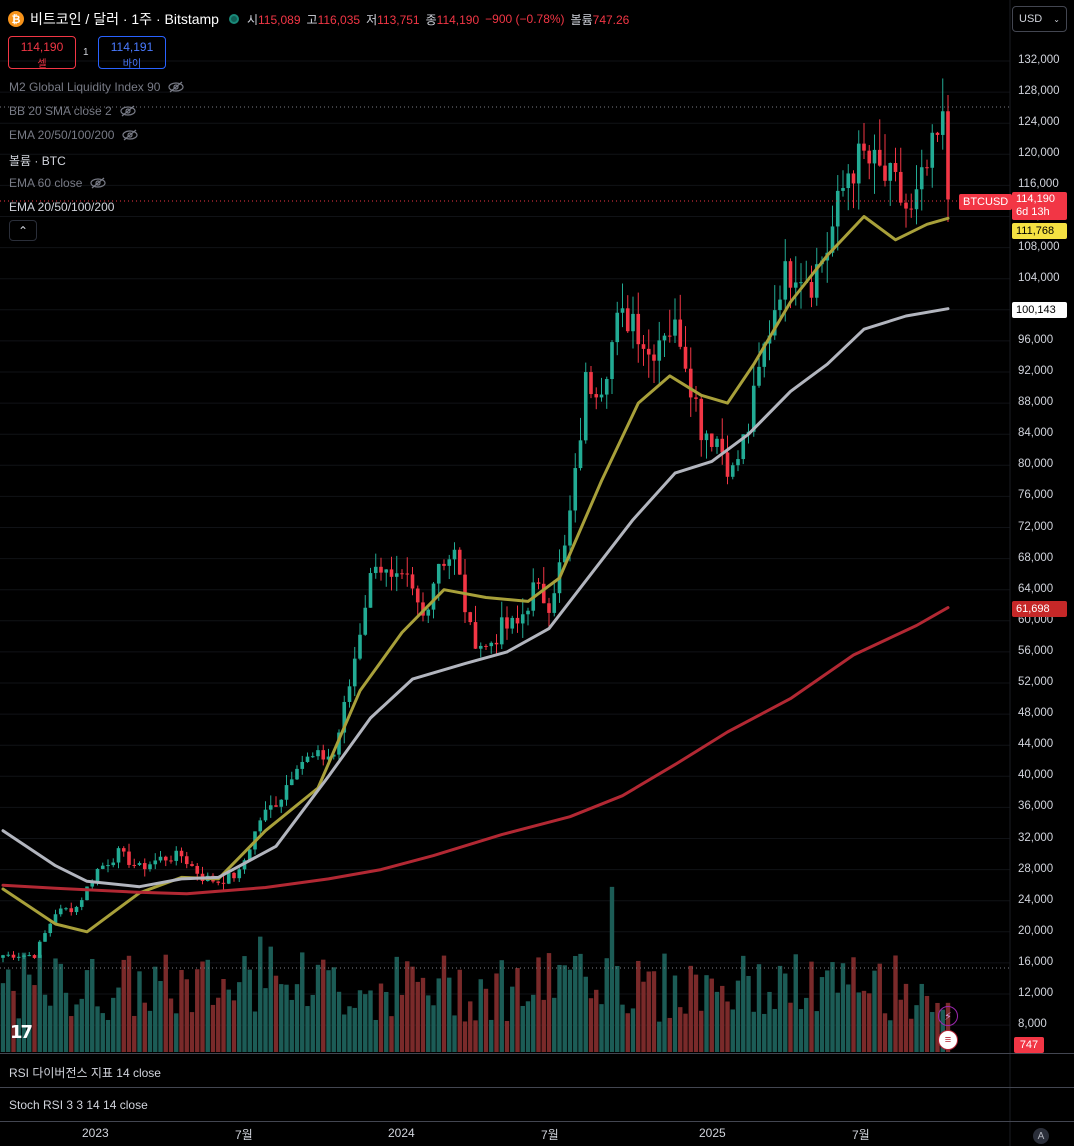 The width and height of the screenshot is (1074, 1146). What do you see at coordinates (1039, 19) in the screenshot?
I see `currency-select: USD ⌄` at bounding box center [1039, 19].